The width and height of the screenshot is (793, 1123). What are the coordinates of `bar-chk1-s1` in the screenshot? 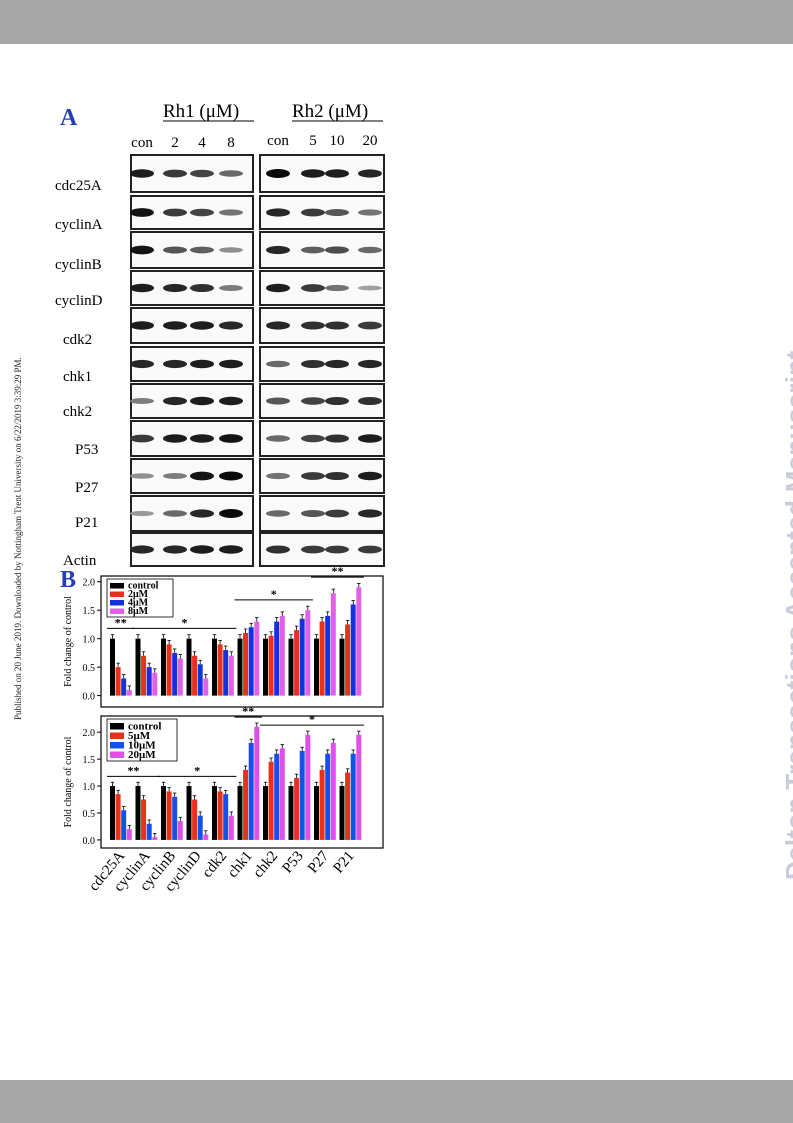 It's located at (246, 664).